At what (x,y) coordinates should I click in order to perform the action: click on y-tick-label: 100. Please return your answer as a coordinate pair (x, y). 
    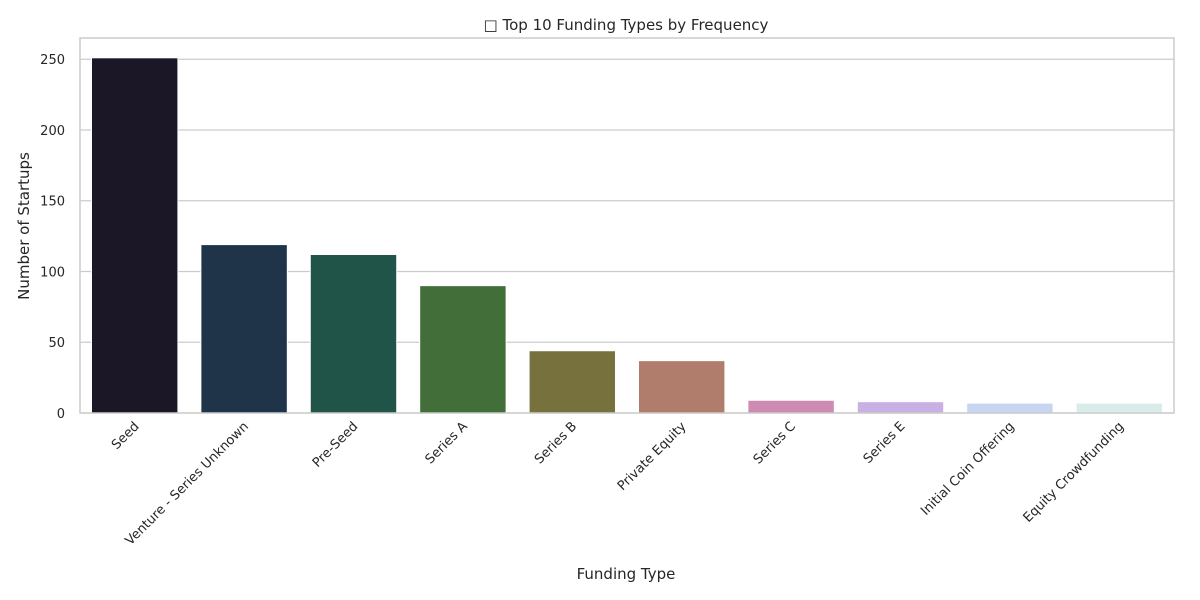
    Looking at the image, I should click on (52, 272).